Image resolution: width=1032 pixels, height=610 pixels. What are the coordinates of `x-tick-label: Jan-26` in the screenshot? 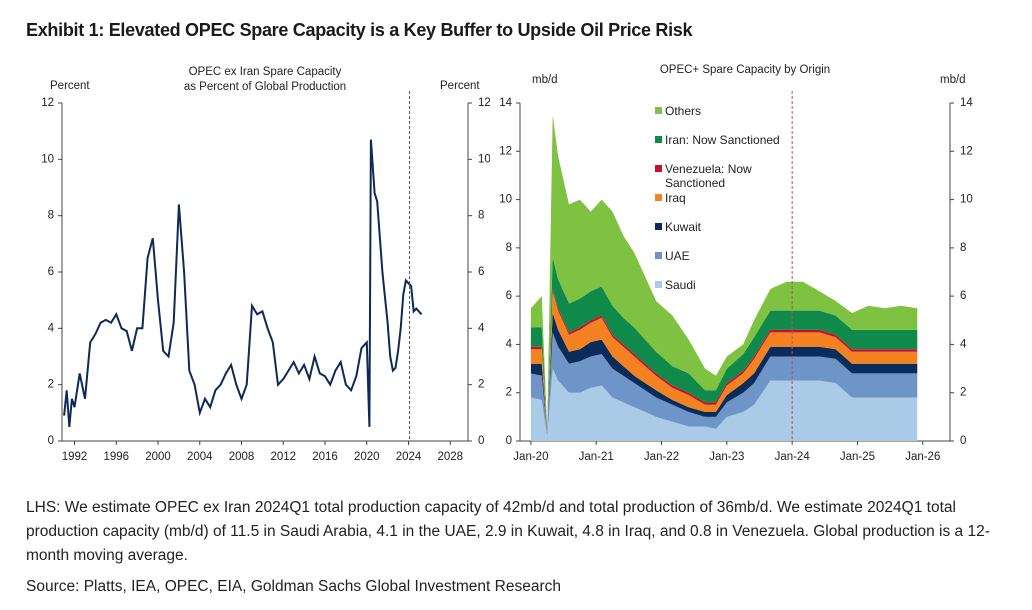 It's located at (922, 457).